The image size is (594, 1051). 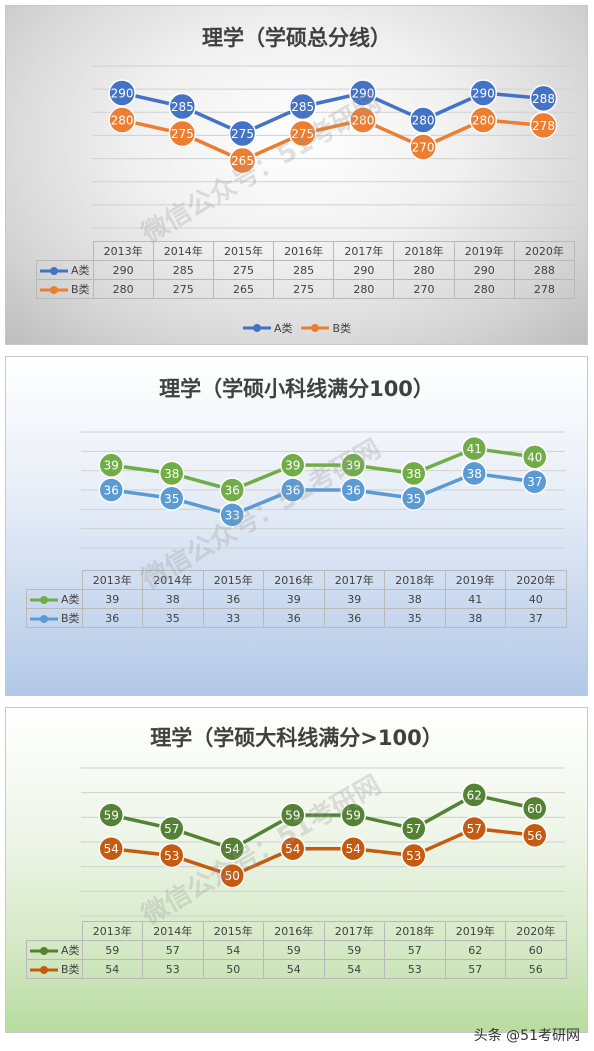 What do you see at coordinates (122, 121) in the screenshot?
I see `data-label: 280` at bounding box center [122, 121].